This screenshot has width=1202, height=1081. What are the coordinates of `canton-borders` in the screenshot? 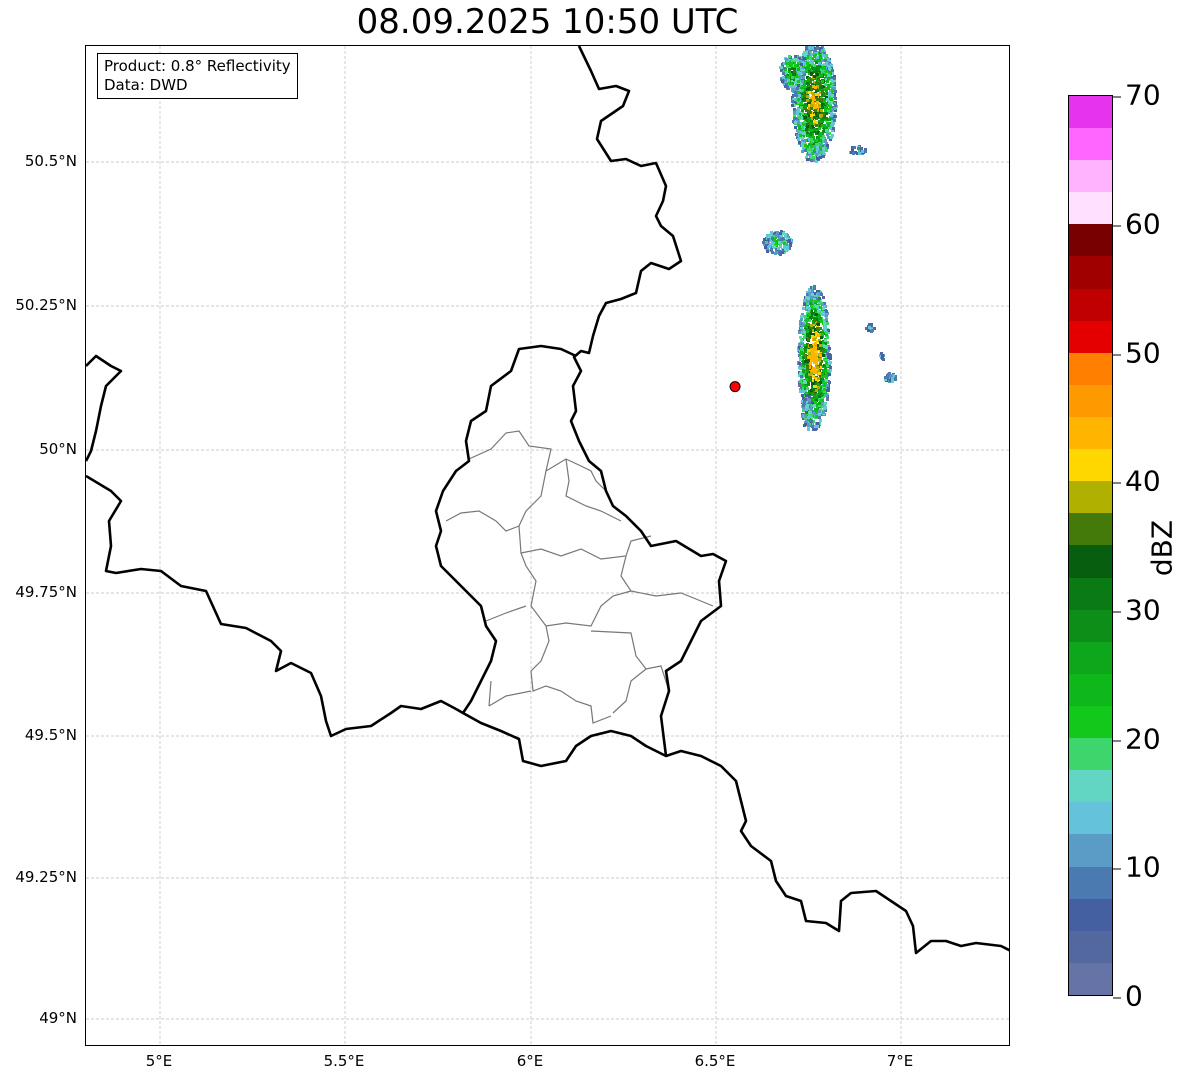 It's located at (579, 577).